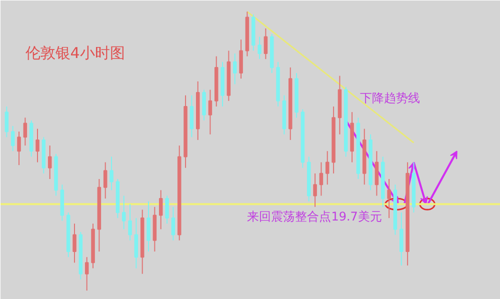  Describe the element at coordinates (314, 217) in the screenshot. I see `ref-line-label: 来回震荡整合点19.7美元` at that location.